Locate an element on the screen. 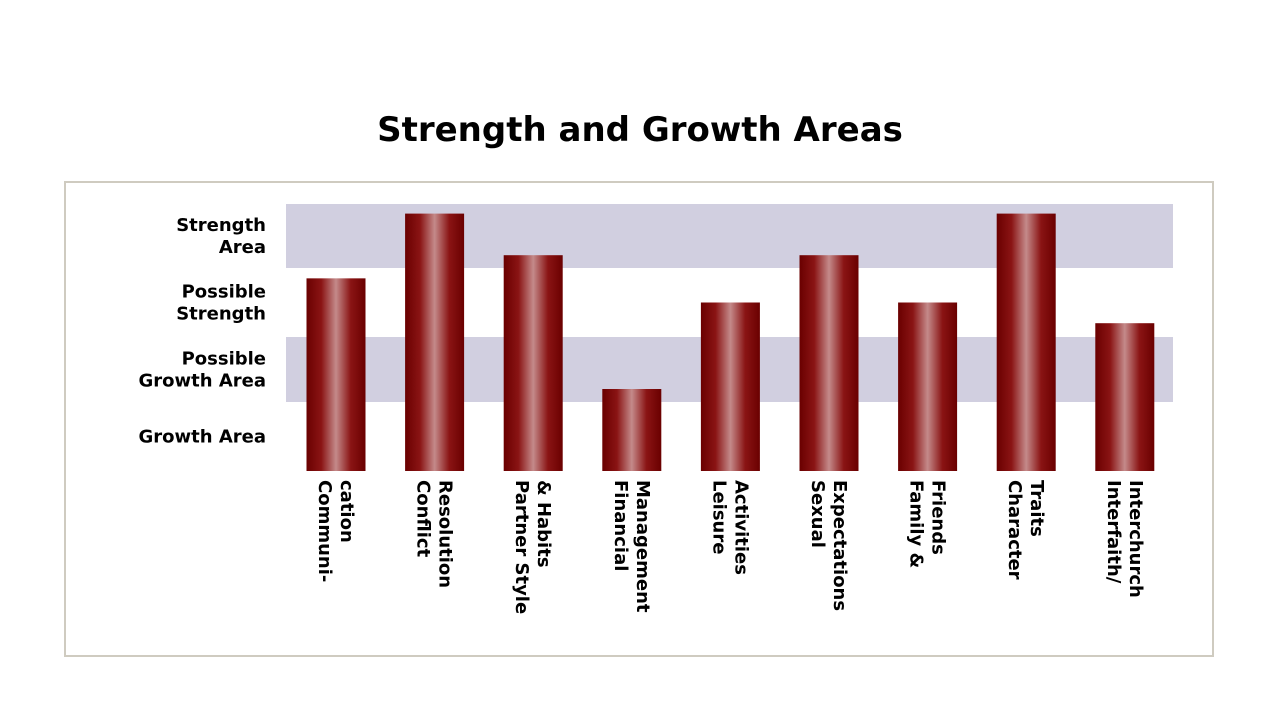 The height and width of the screenshot is (720, 1280). category-label: Leisure Activities is located at coordinates (729, 527).